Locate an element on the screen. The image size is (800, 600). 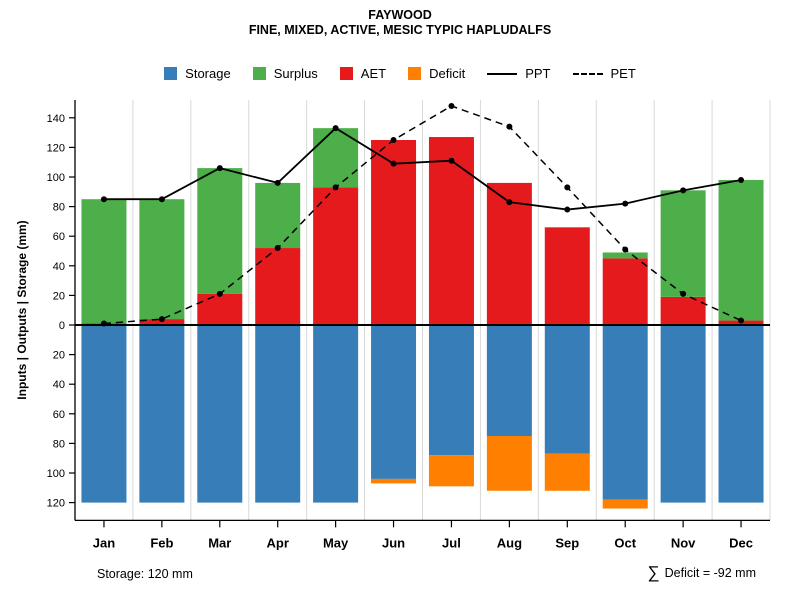
pet-point-may is located at coordinates (335, 187).